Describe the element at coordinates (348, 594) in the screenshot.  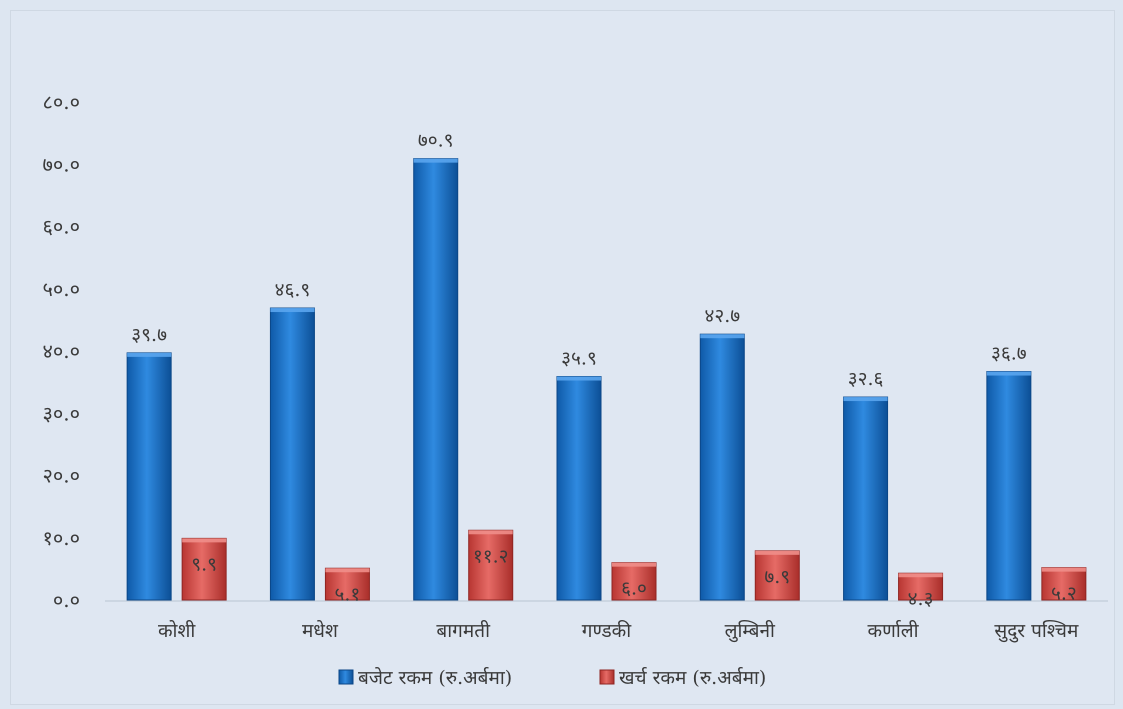
I see `expense-data-label: ५.१` at that location.